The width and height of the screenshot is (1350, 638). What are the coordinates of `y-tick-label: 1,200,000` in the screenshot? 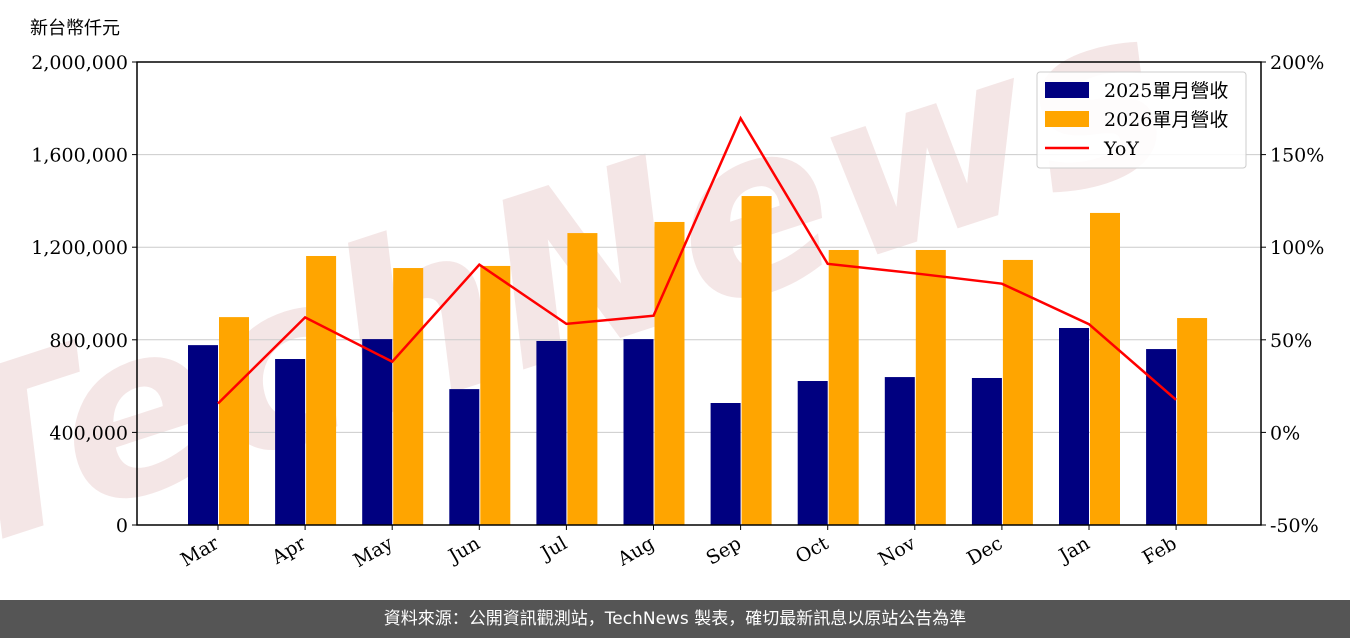 It's located at (79, 248).